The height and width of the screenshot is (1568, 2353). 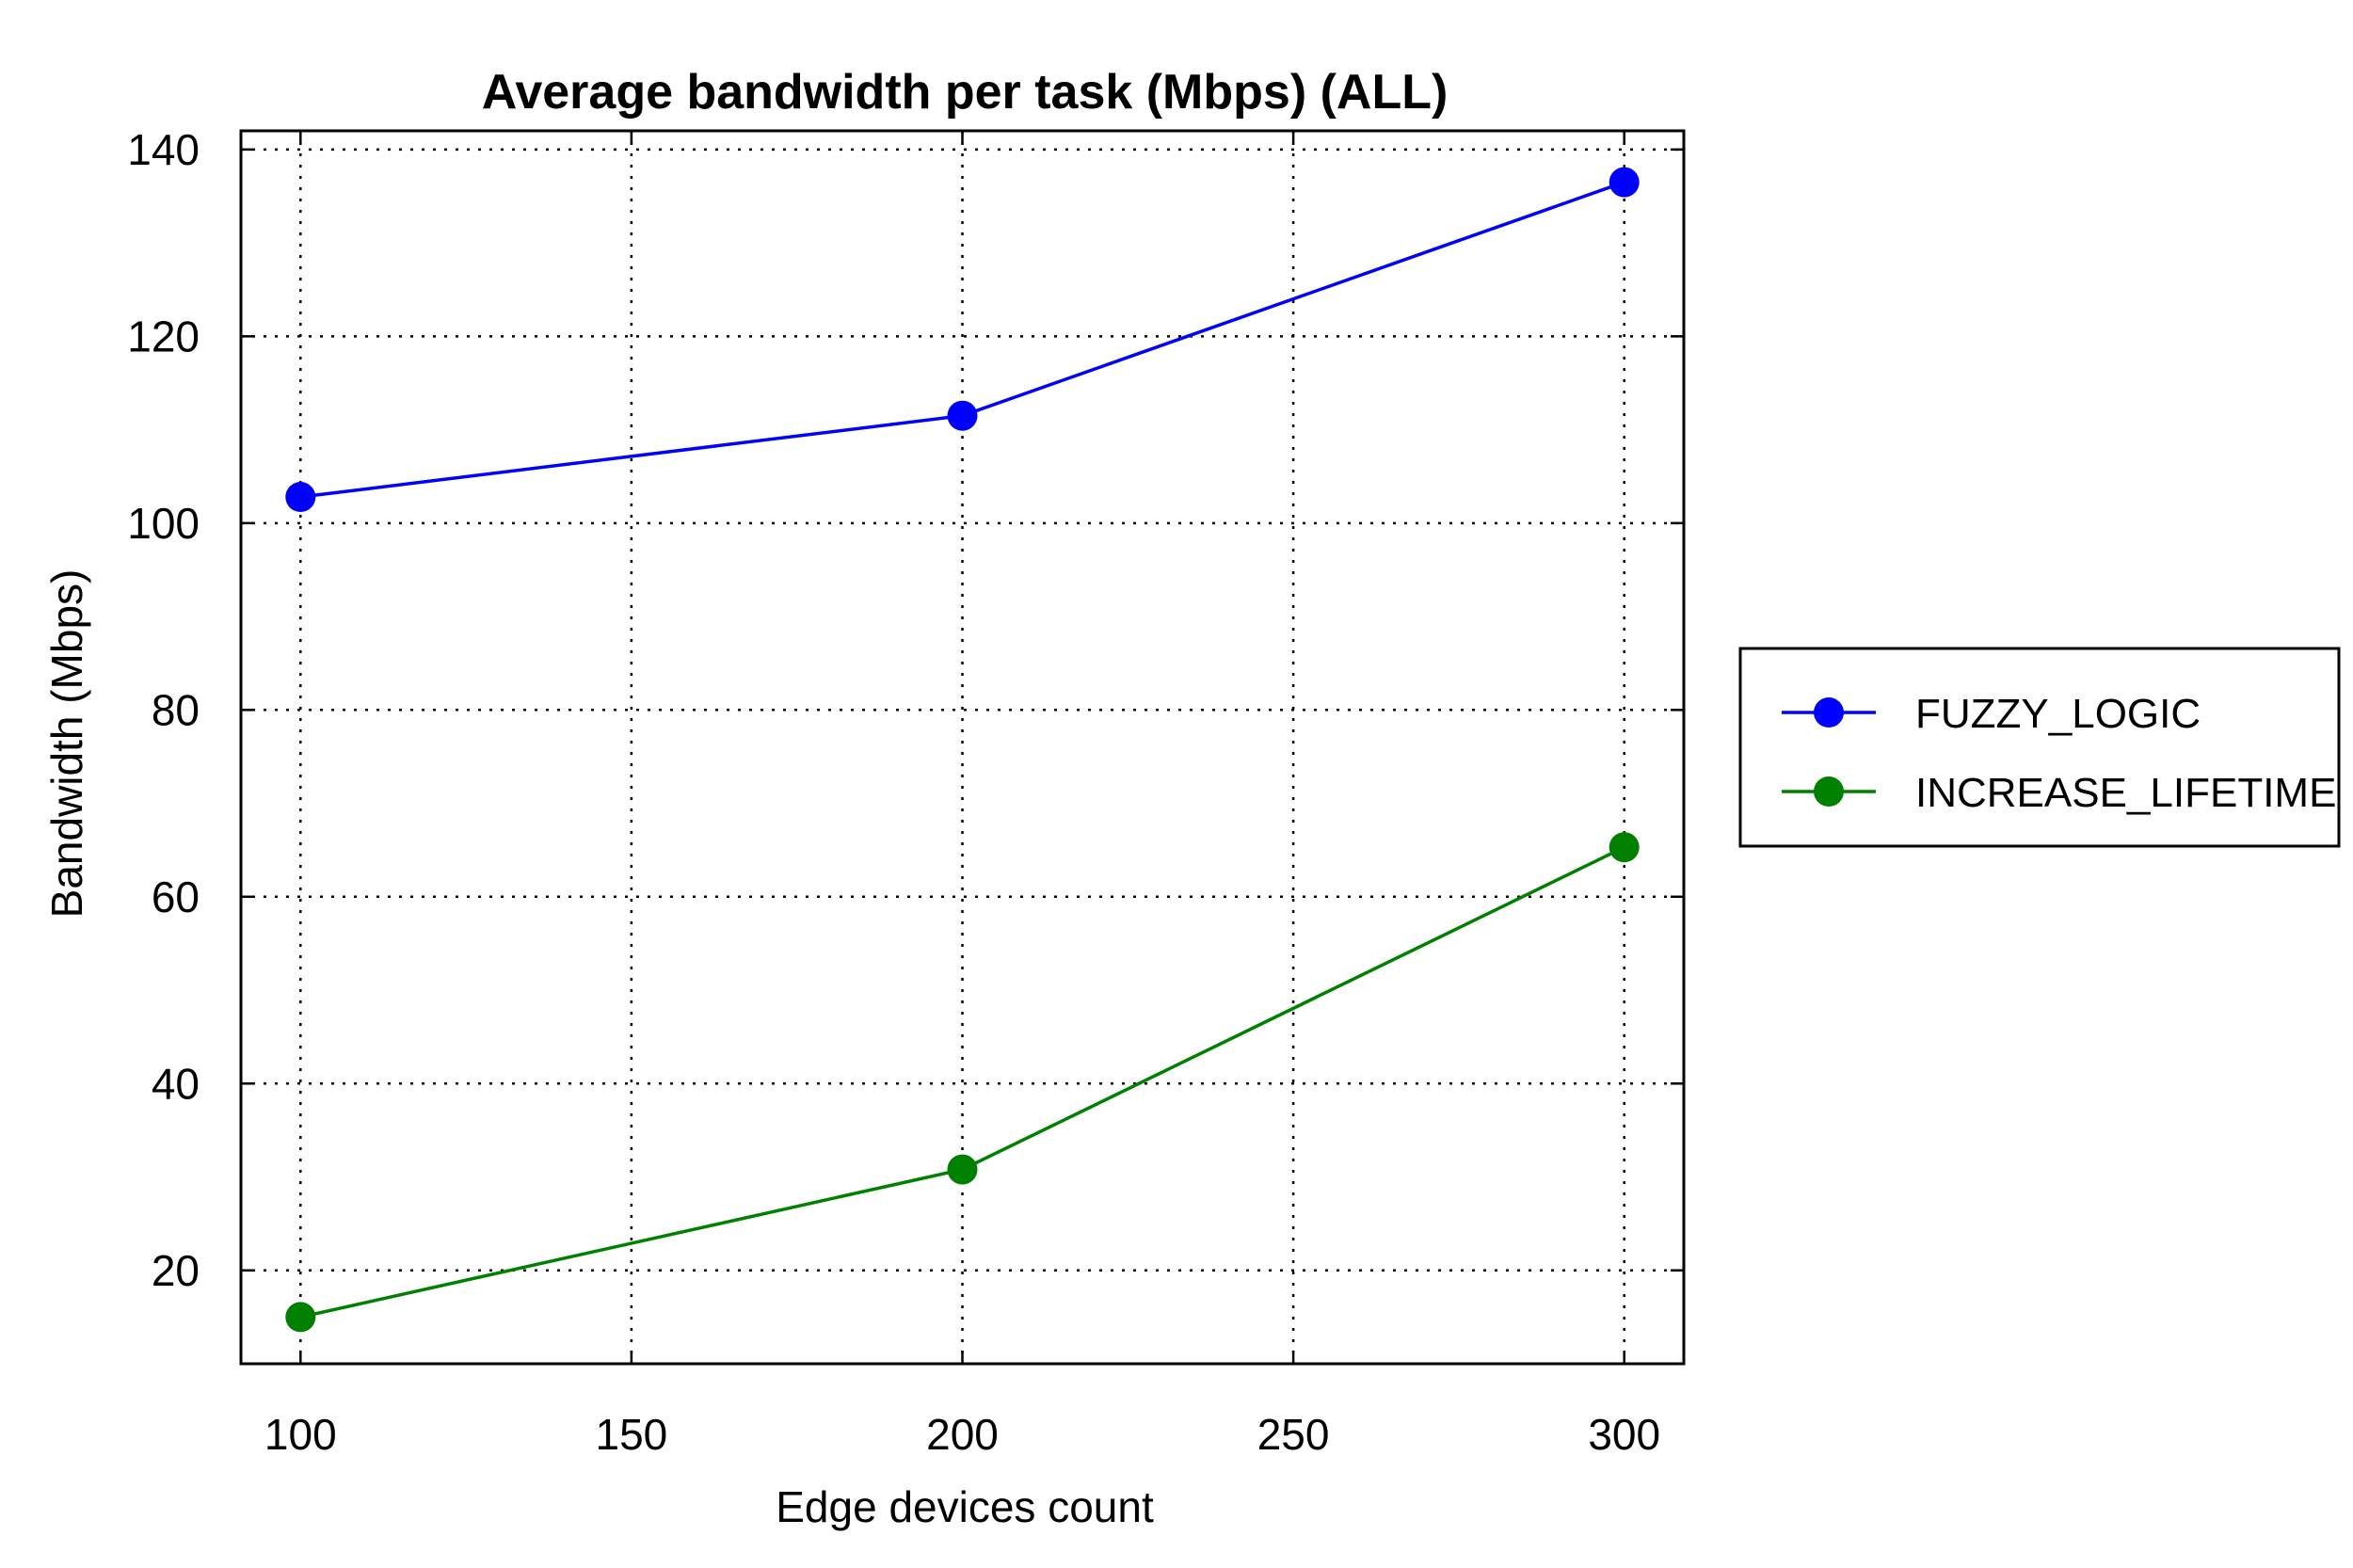 What do you see at coordinates (1293, 1434) in the screenshot?
I see `x-tick-label: 250` at bounding box center [1293, 1434].